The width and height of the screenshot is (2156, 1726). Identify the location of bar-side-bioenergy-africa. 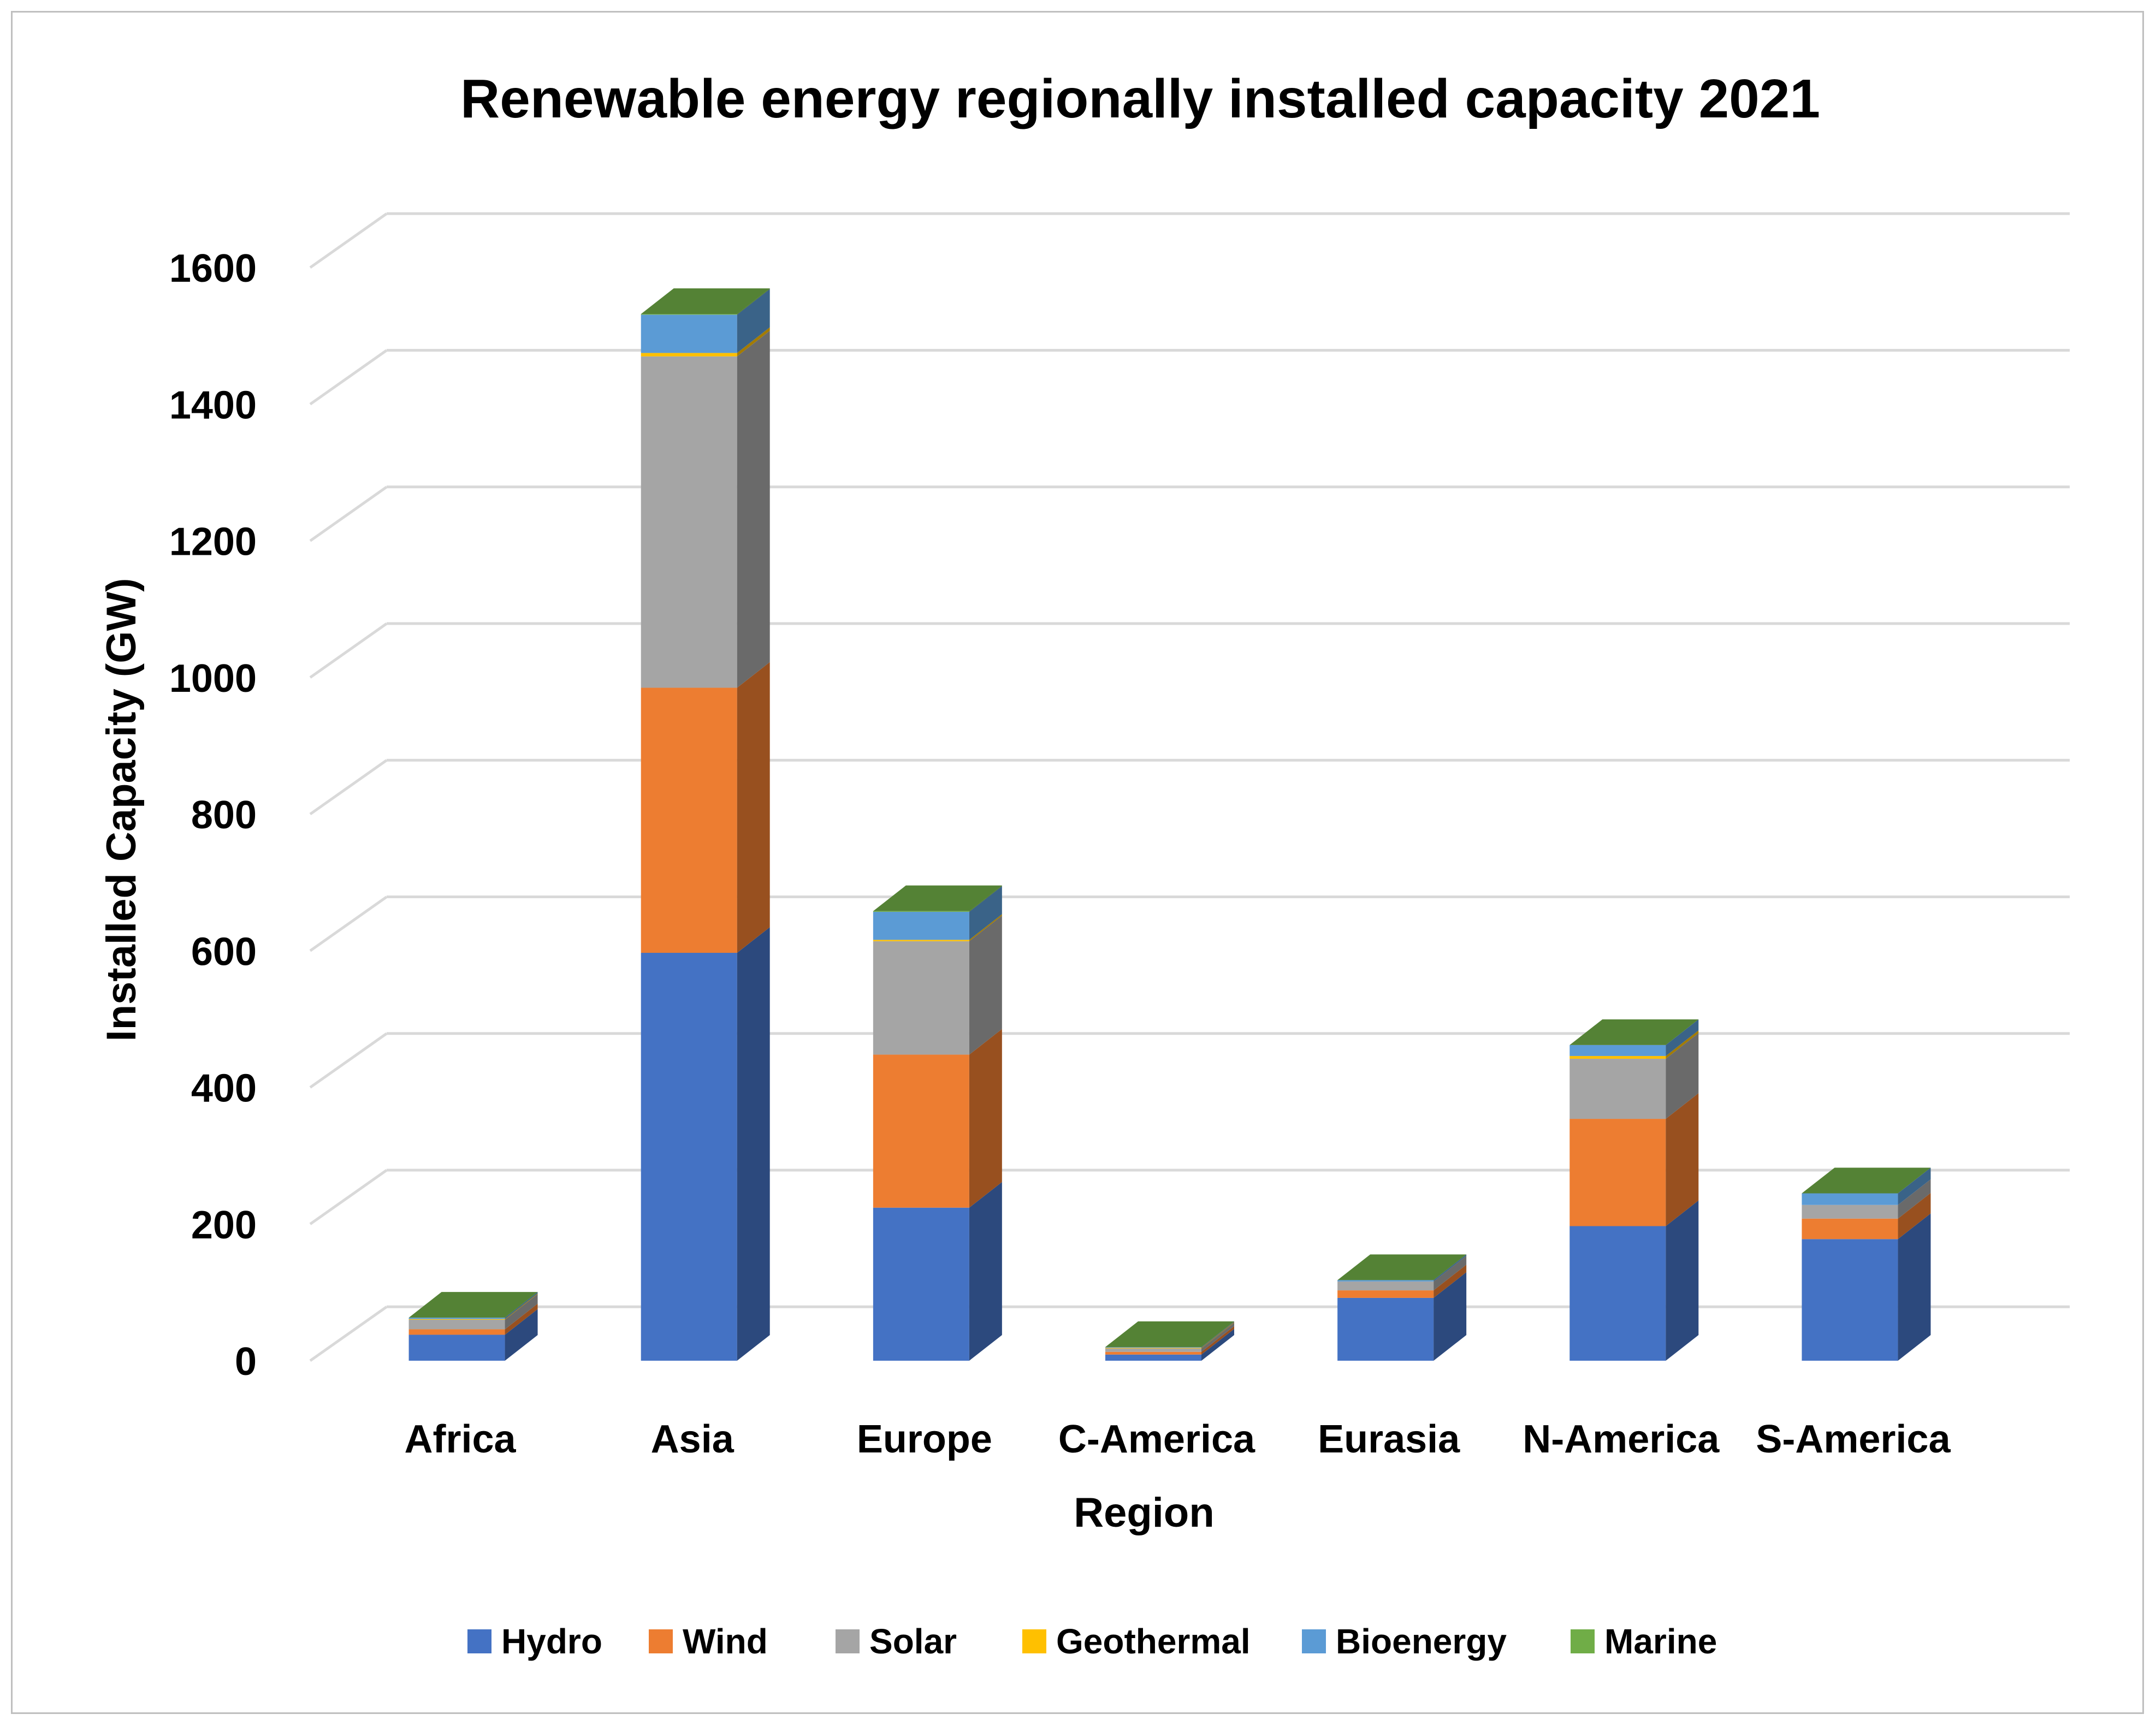
(521, 1305).